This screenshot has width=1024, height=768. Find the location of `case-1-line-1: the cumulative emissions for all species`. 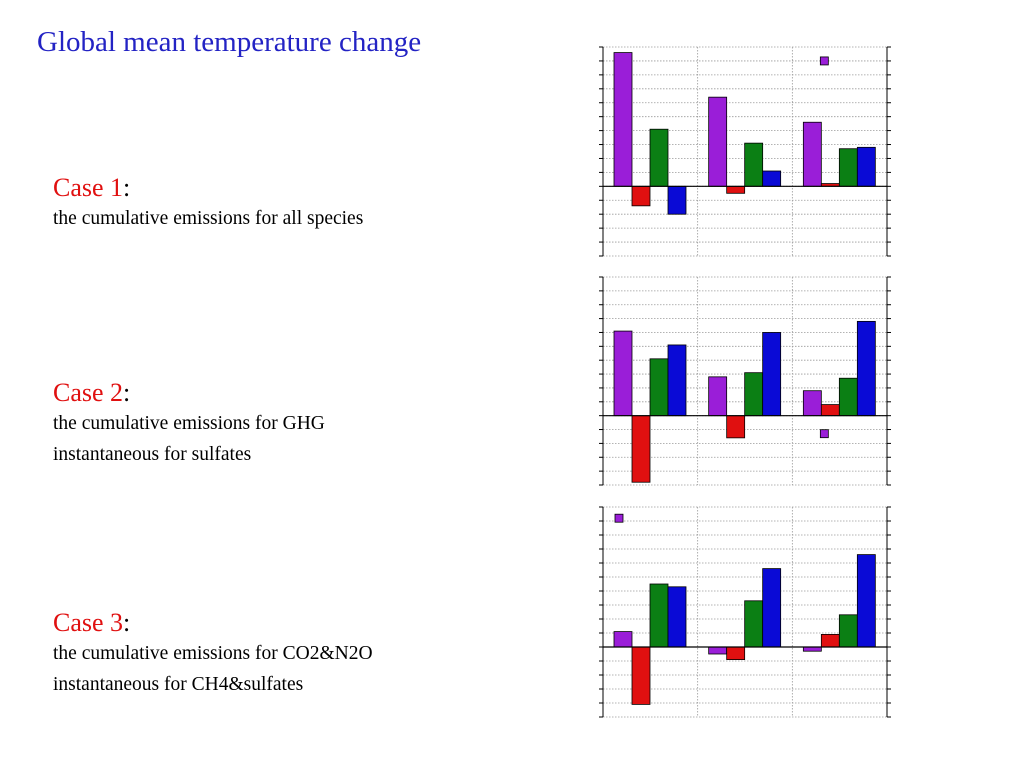

case-1-line-1: the cumulative emissions for all species is located at coordinates (208, 218).